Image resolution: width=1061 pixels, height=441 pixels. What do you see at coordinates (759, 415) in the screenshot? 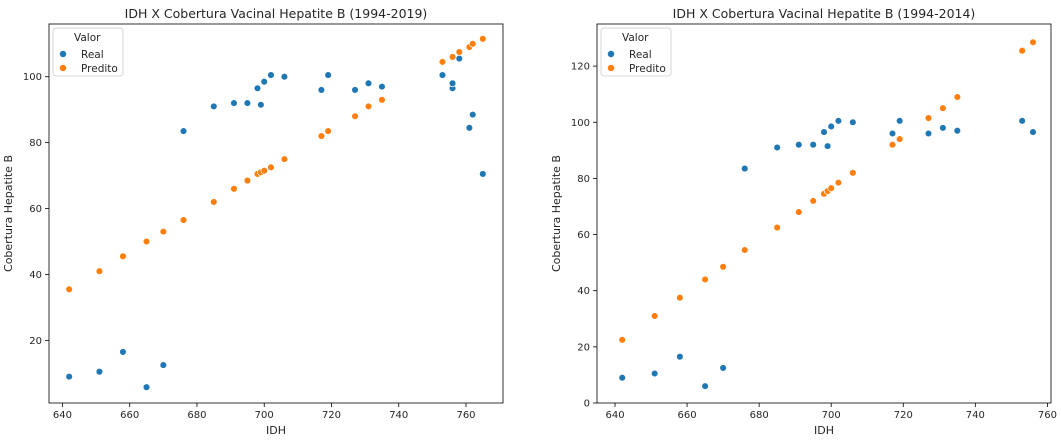
I see `x-tick-label: 680` at bounding box center [759, 415].